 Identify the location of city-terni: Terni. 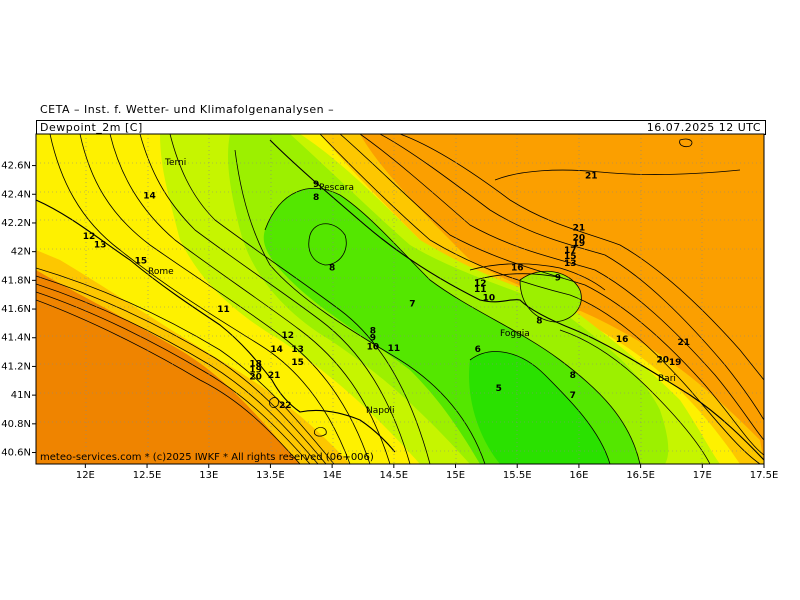
(175, 163).